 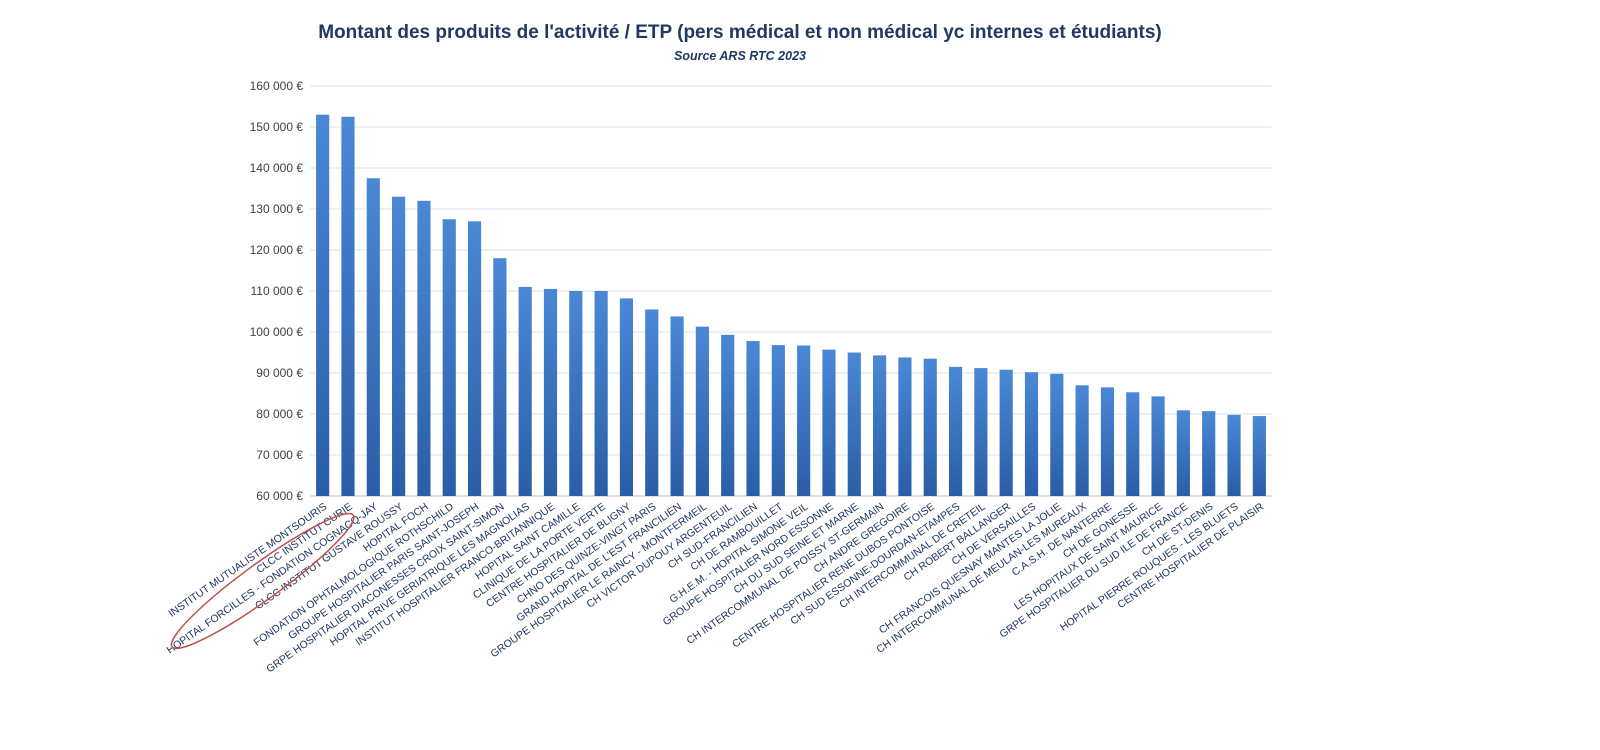 I want to click on y-tick-label: 90 000 €, so click(x=279, y=373).